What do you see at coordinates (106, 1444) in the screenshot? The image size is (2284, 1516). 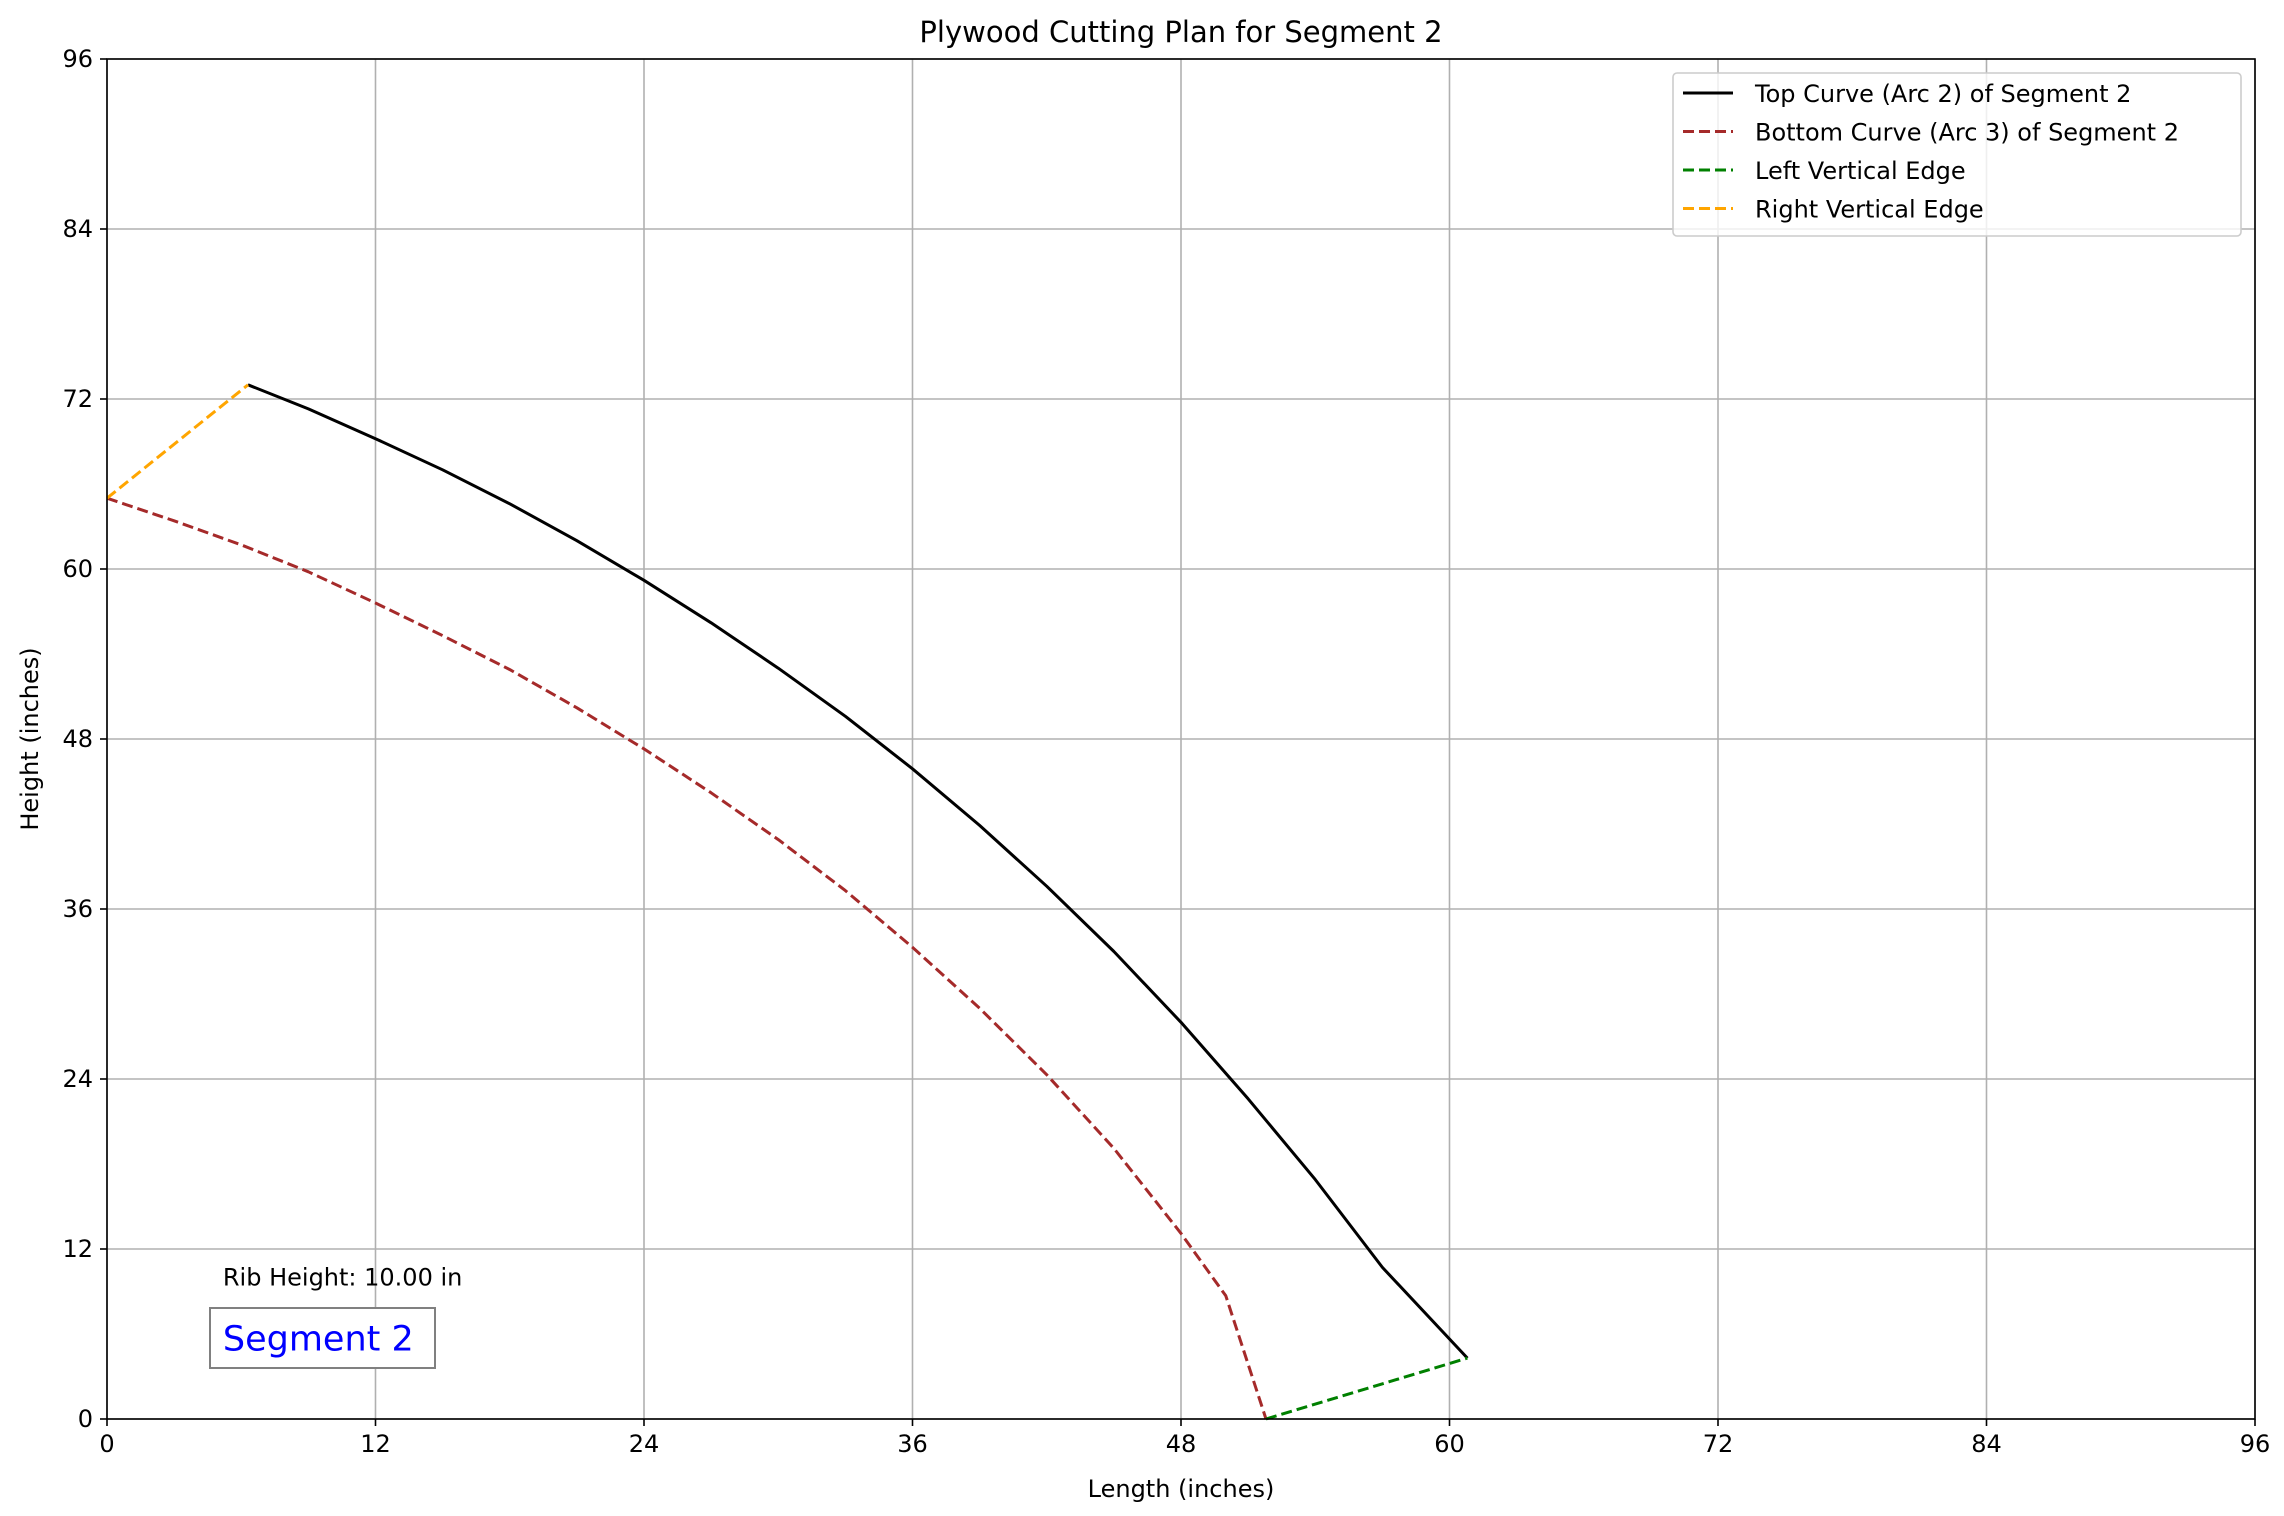 I see `x-tick-label: 0` at bounding box center [106, 1444].